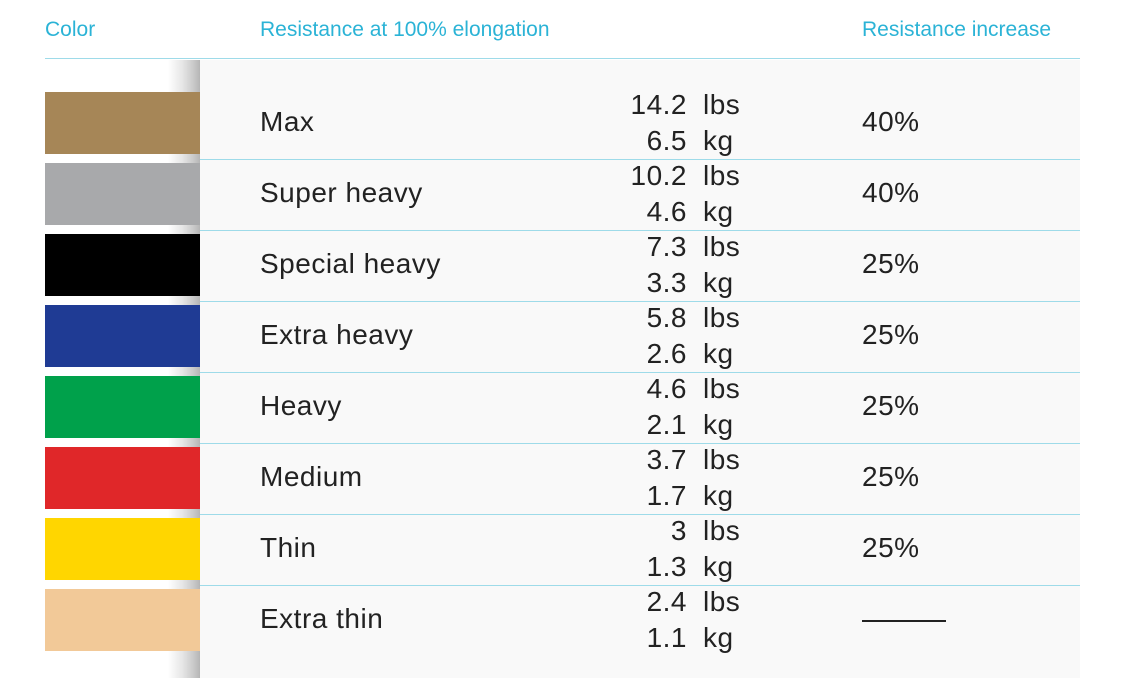 Image resolution: width=1132 pixels, height=700 pixels. What do you see at coordinates (666, 601) in the screenshot?
I see `resistance-lbs-value: 2.4` at bounding box center [666, 601].